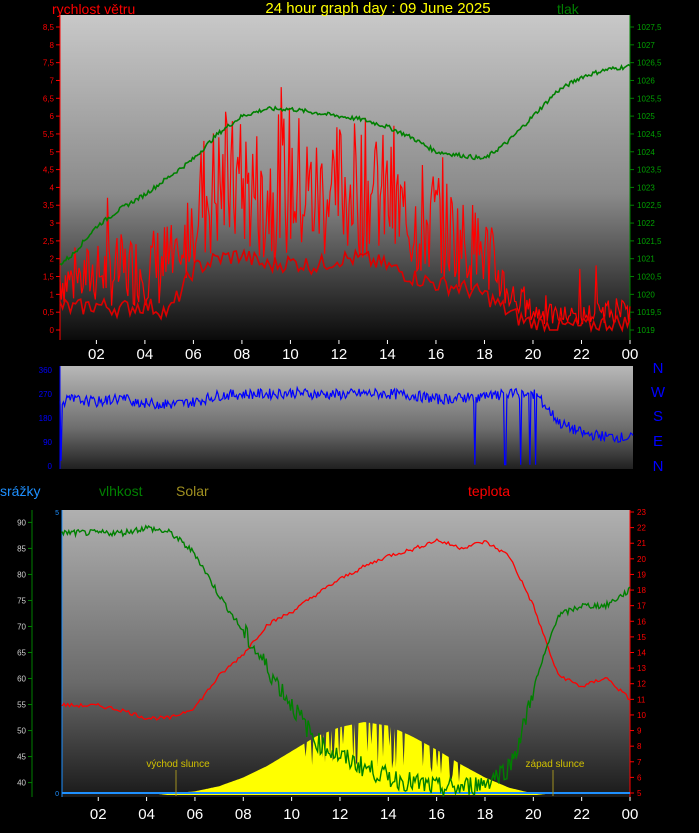 Image resolution: width=699 pixels, height=833 pixels. What do you see at coordinates (489, 491) in the screenshot?
I see `temperature-axis-title: teplota` at bounding box center [489, 491].